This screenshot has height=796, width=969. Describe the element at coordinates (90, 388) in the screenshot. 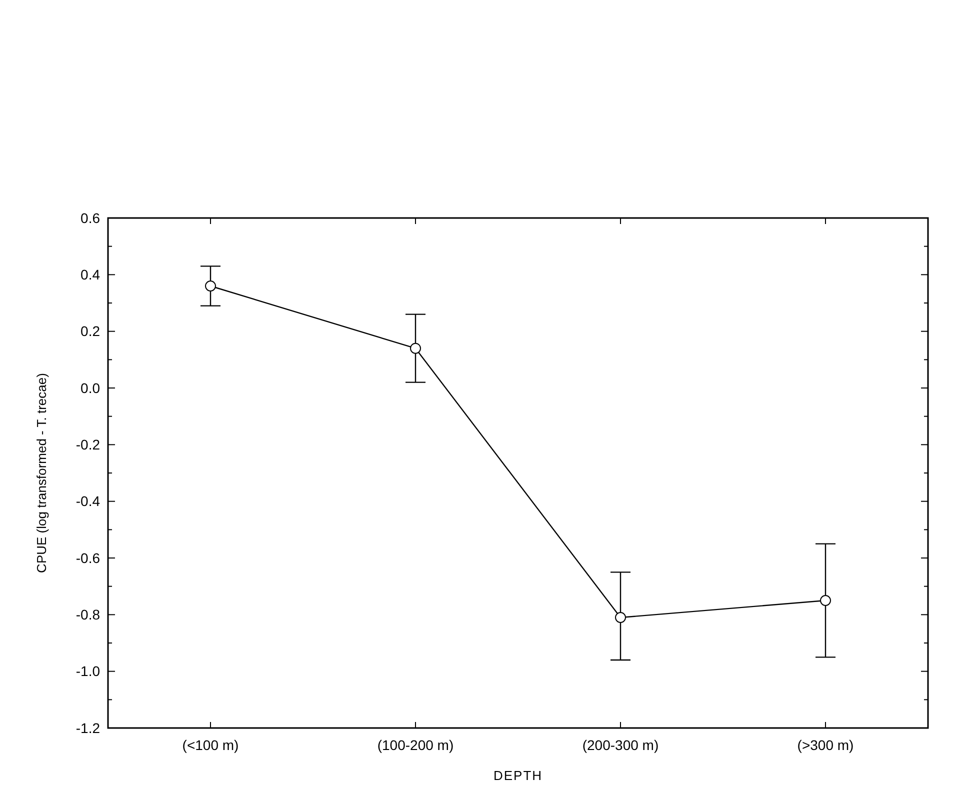

I see `y-tick-label: 0.0` at that location.